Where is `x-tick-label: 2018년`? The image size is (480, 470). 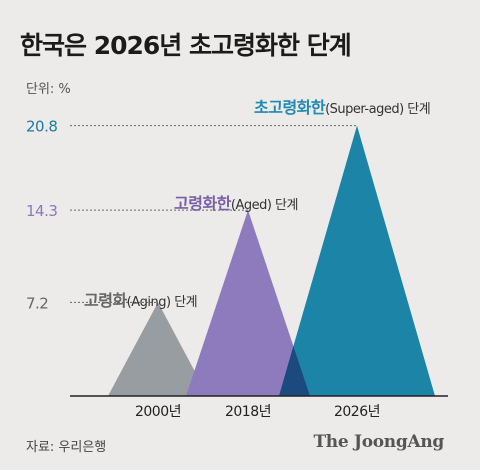
x-tick-label: 2018년 is located at coordinates (248, 412).